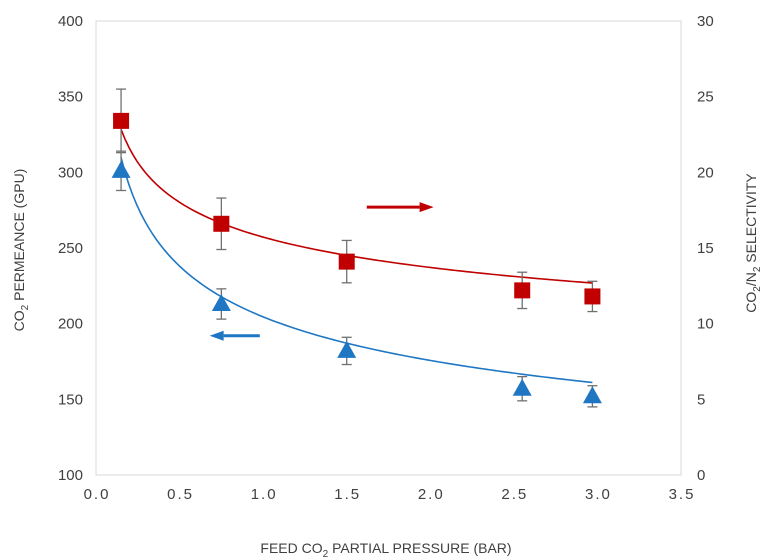 The height and width of the screenshot is (559, 765). Describe the element at coordinates (321, 271) in the screenshot. I see `axis-arrows` at that location.